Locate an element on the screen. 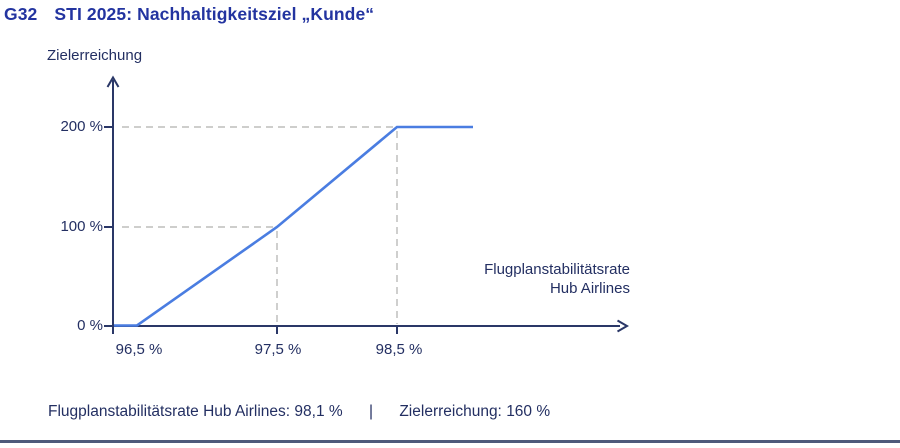  x-tick-label-97-5: 97,5 % is located at coordinates (278, 349).